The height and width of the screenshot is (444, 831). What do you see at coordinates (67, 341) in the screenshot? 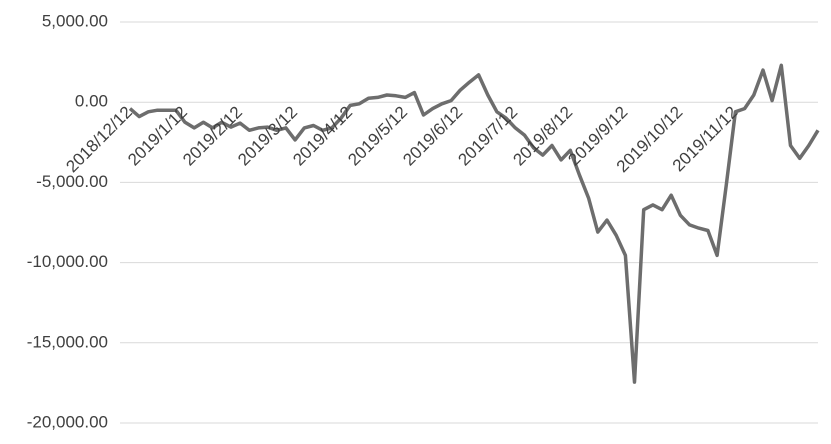
I see `y-tick-label: -15,000.00` at bounding box center [67, 341].